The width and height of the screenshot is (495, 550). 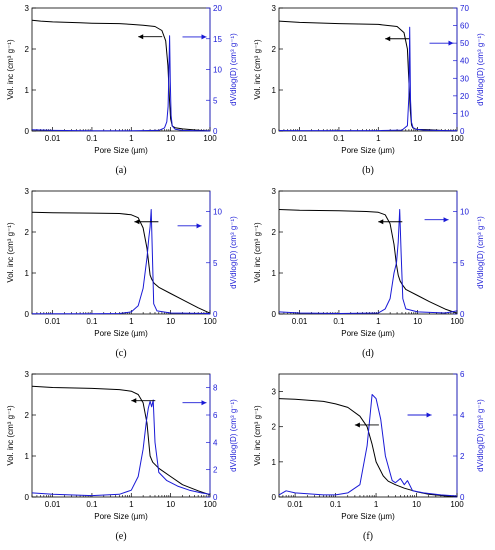 I want to click on panel-caption: (f), so click(x=368, y=536).